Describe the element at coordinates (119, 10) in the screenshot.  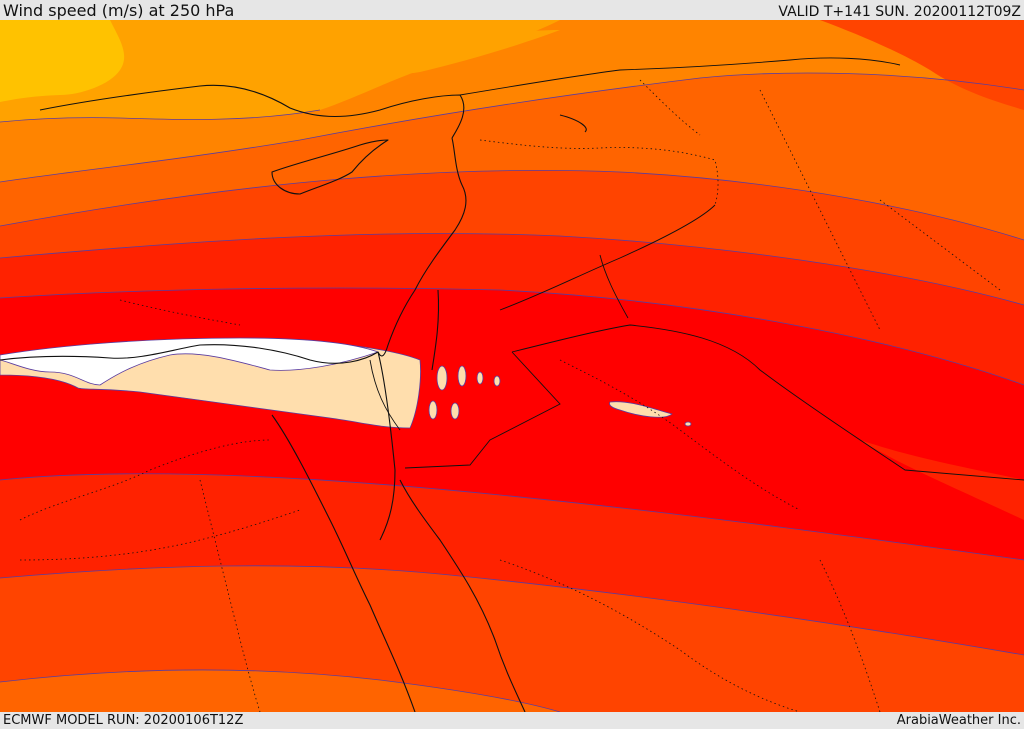
I see `map-title: Wind speed (m/s) at 250 hPa` at that location.